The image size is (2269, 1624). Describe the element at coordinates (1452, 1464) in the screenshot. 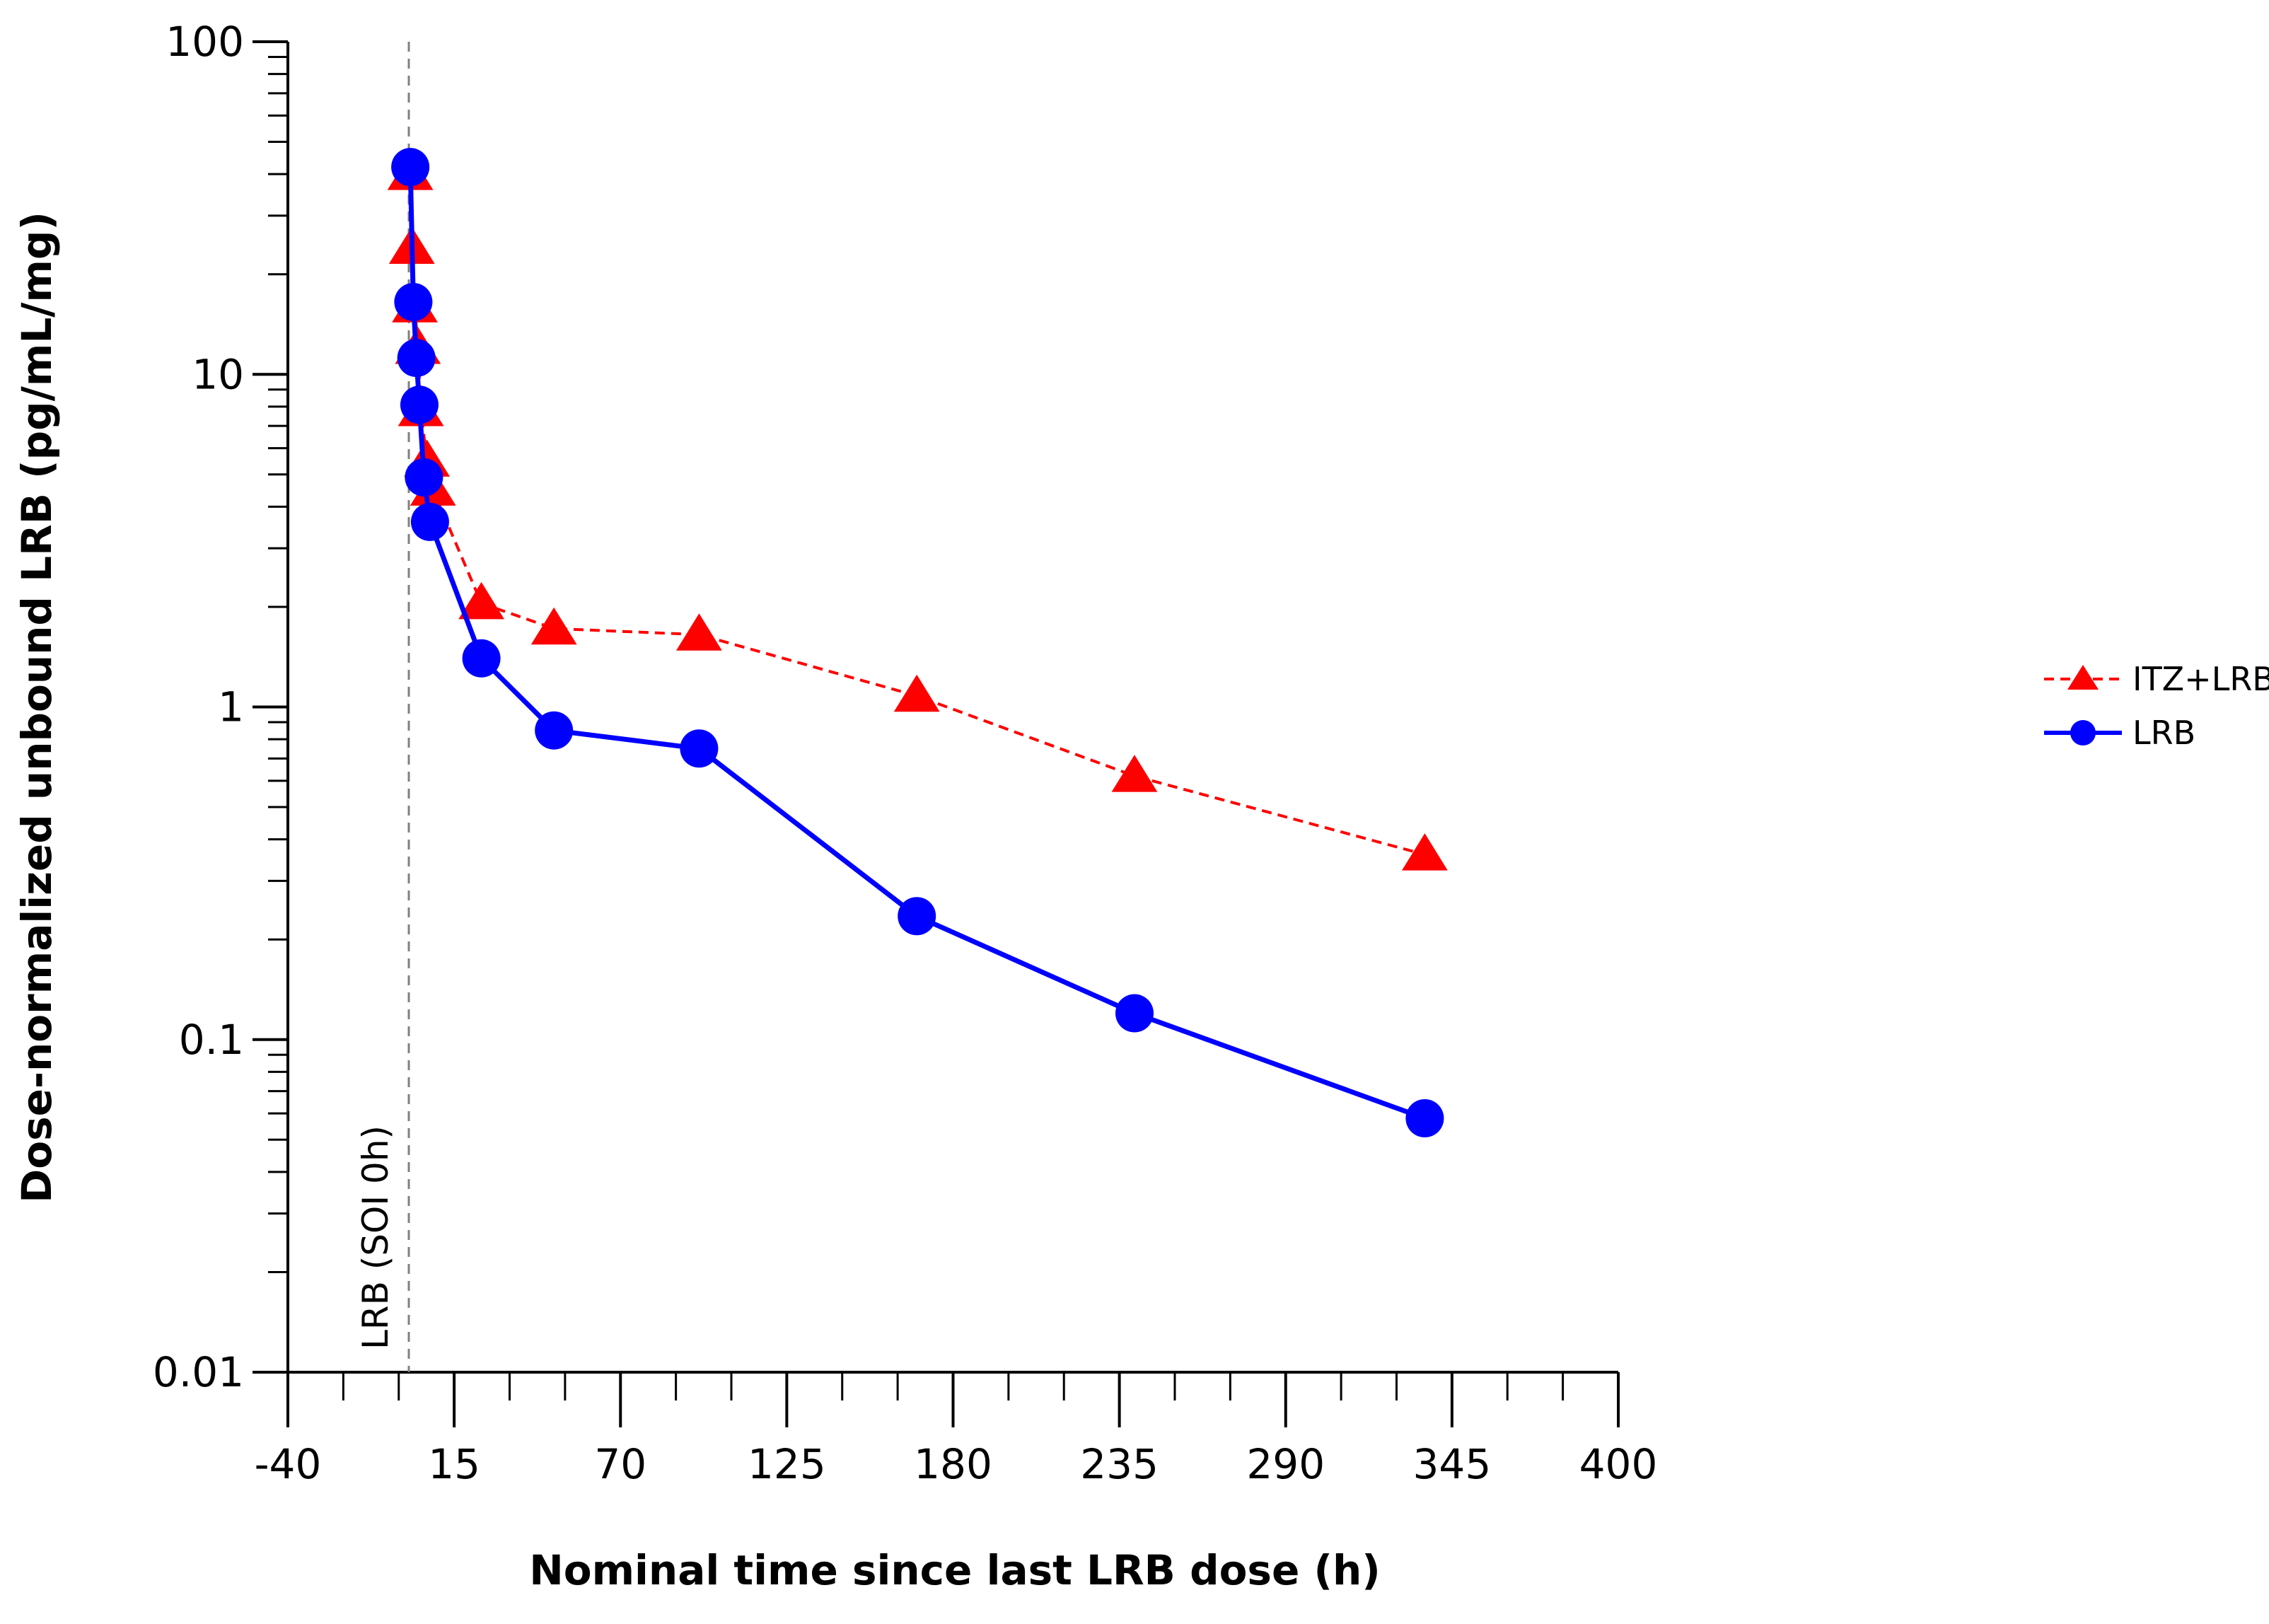

I see `x-tick-label: 345` at that location.